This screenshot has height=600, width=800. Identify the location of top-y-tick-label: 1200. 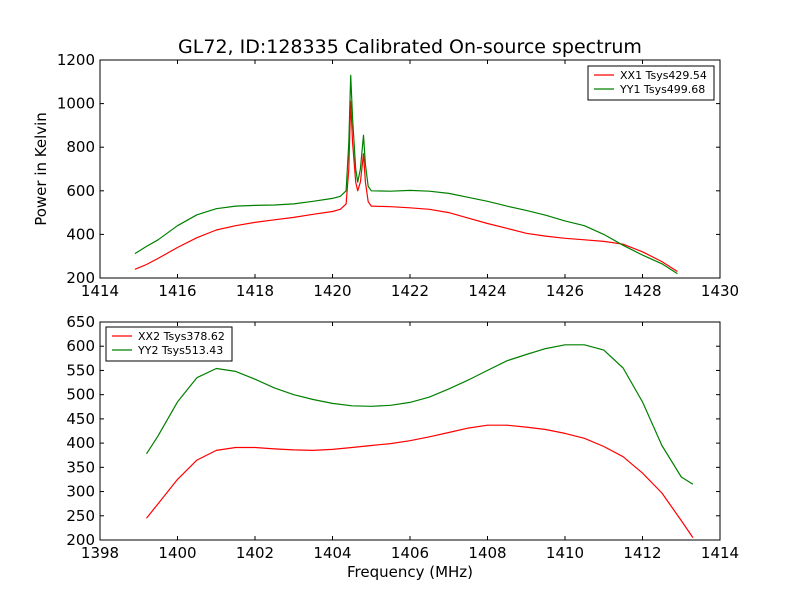
(76, 60).